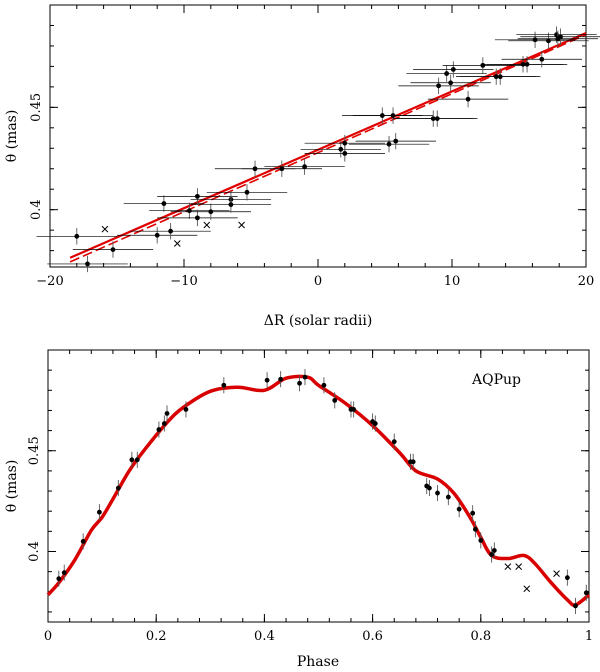 Image resolution: width=600 pixels, height=672 pixels. I want to click on bottom-excluded-point, so click(508, 566).